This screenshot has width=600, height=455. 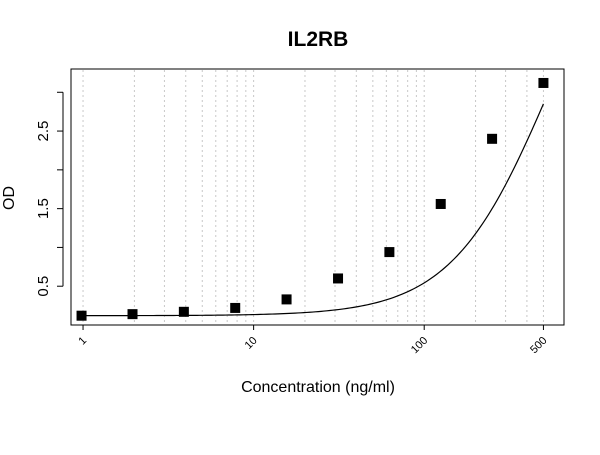 What do you see at coordinates (43, 208) in the screenshot?
I see `y-tick-label: 1.5` at bounding box center [43, 208].